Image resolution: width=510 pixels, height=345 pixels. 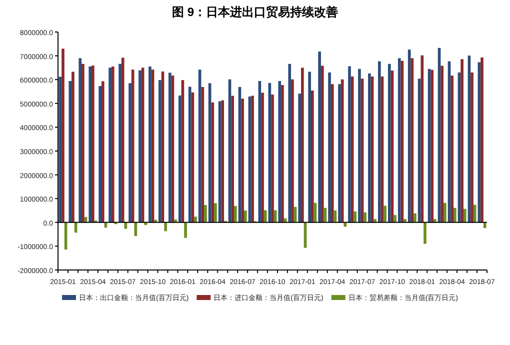 I want to click on title: 图 9：日本进出口贸易持续改善, so click(x=255, y=12).